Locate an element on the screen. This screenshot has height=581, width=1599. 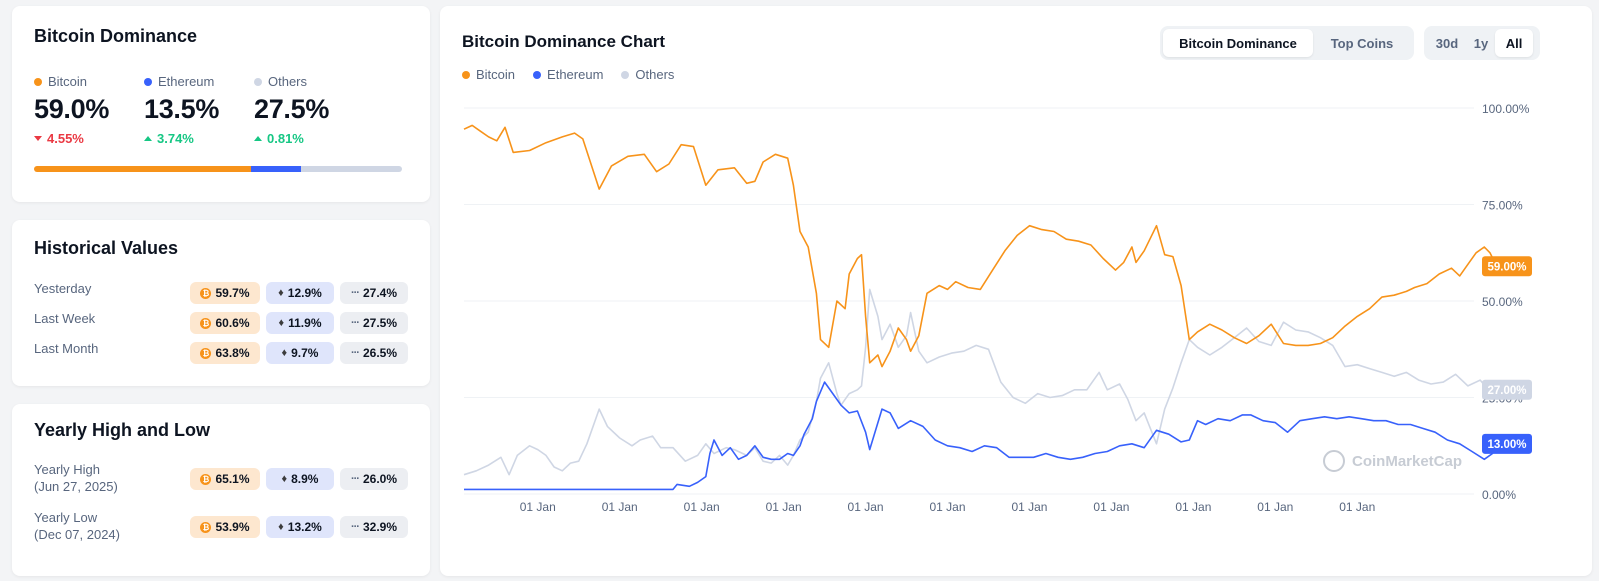
legend-item-bitcoin: Bitcoin is located at coordinates (488, 74).